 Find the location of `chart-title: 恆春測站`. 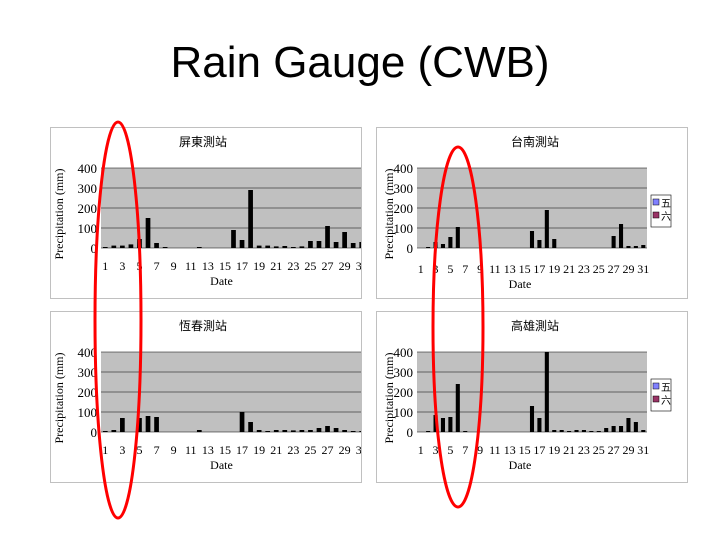

chart-title: 恆春測站 is located at coordinates (203, 326).